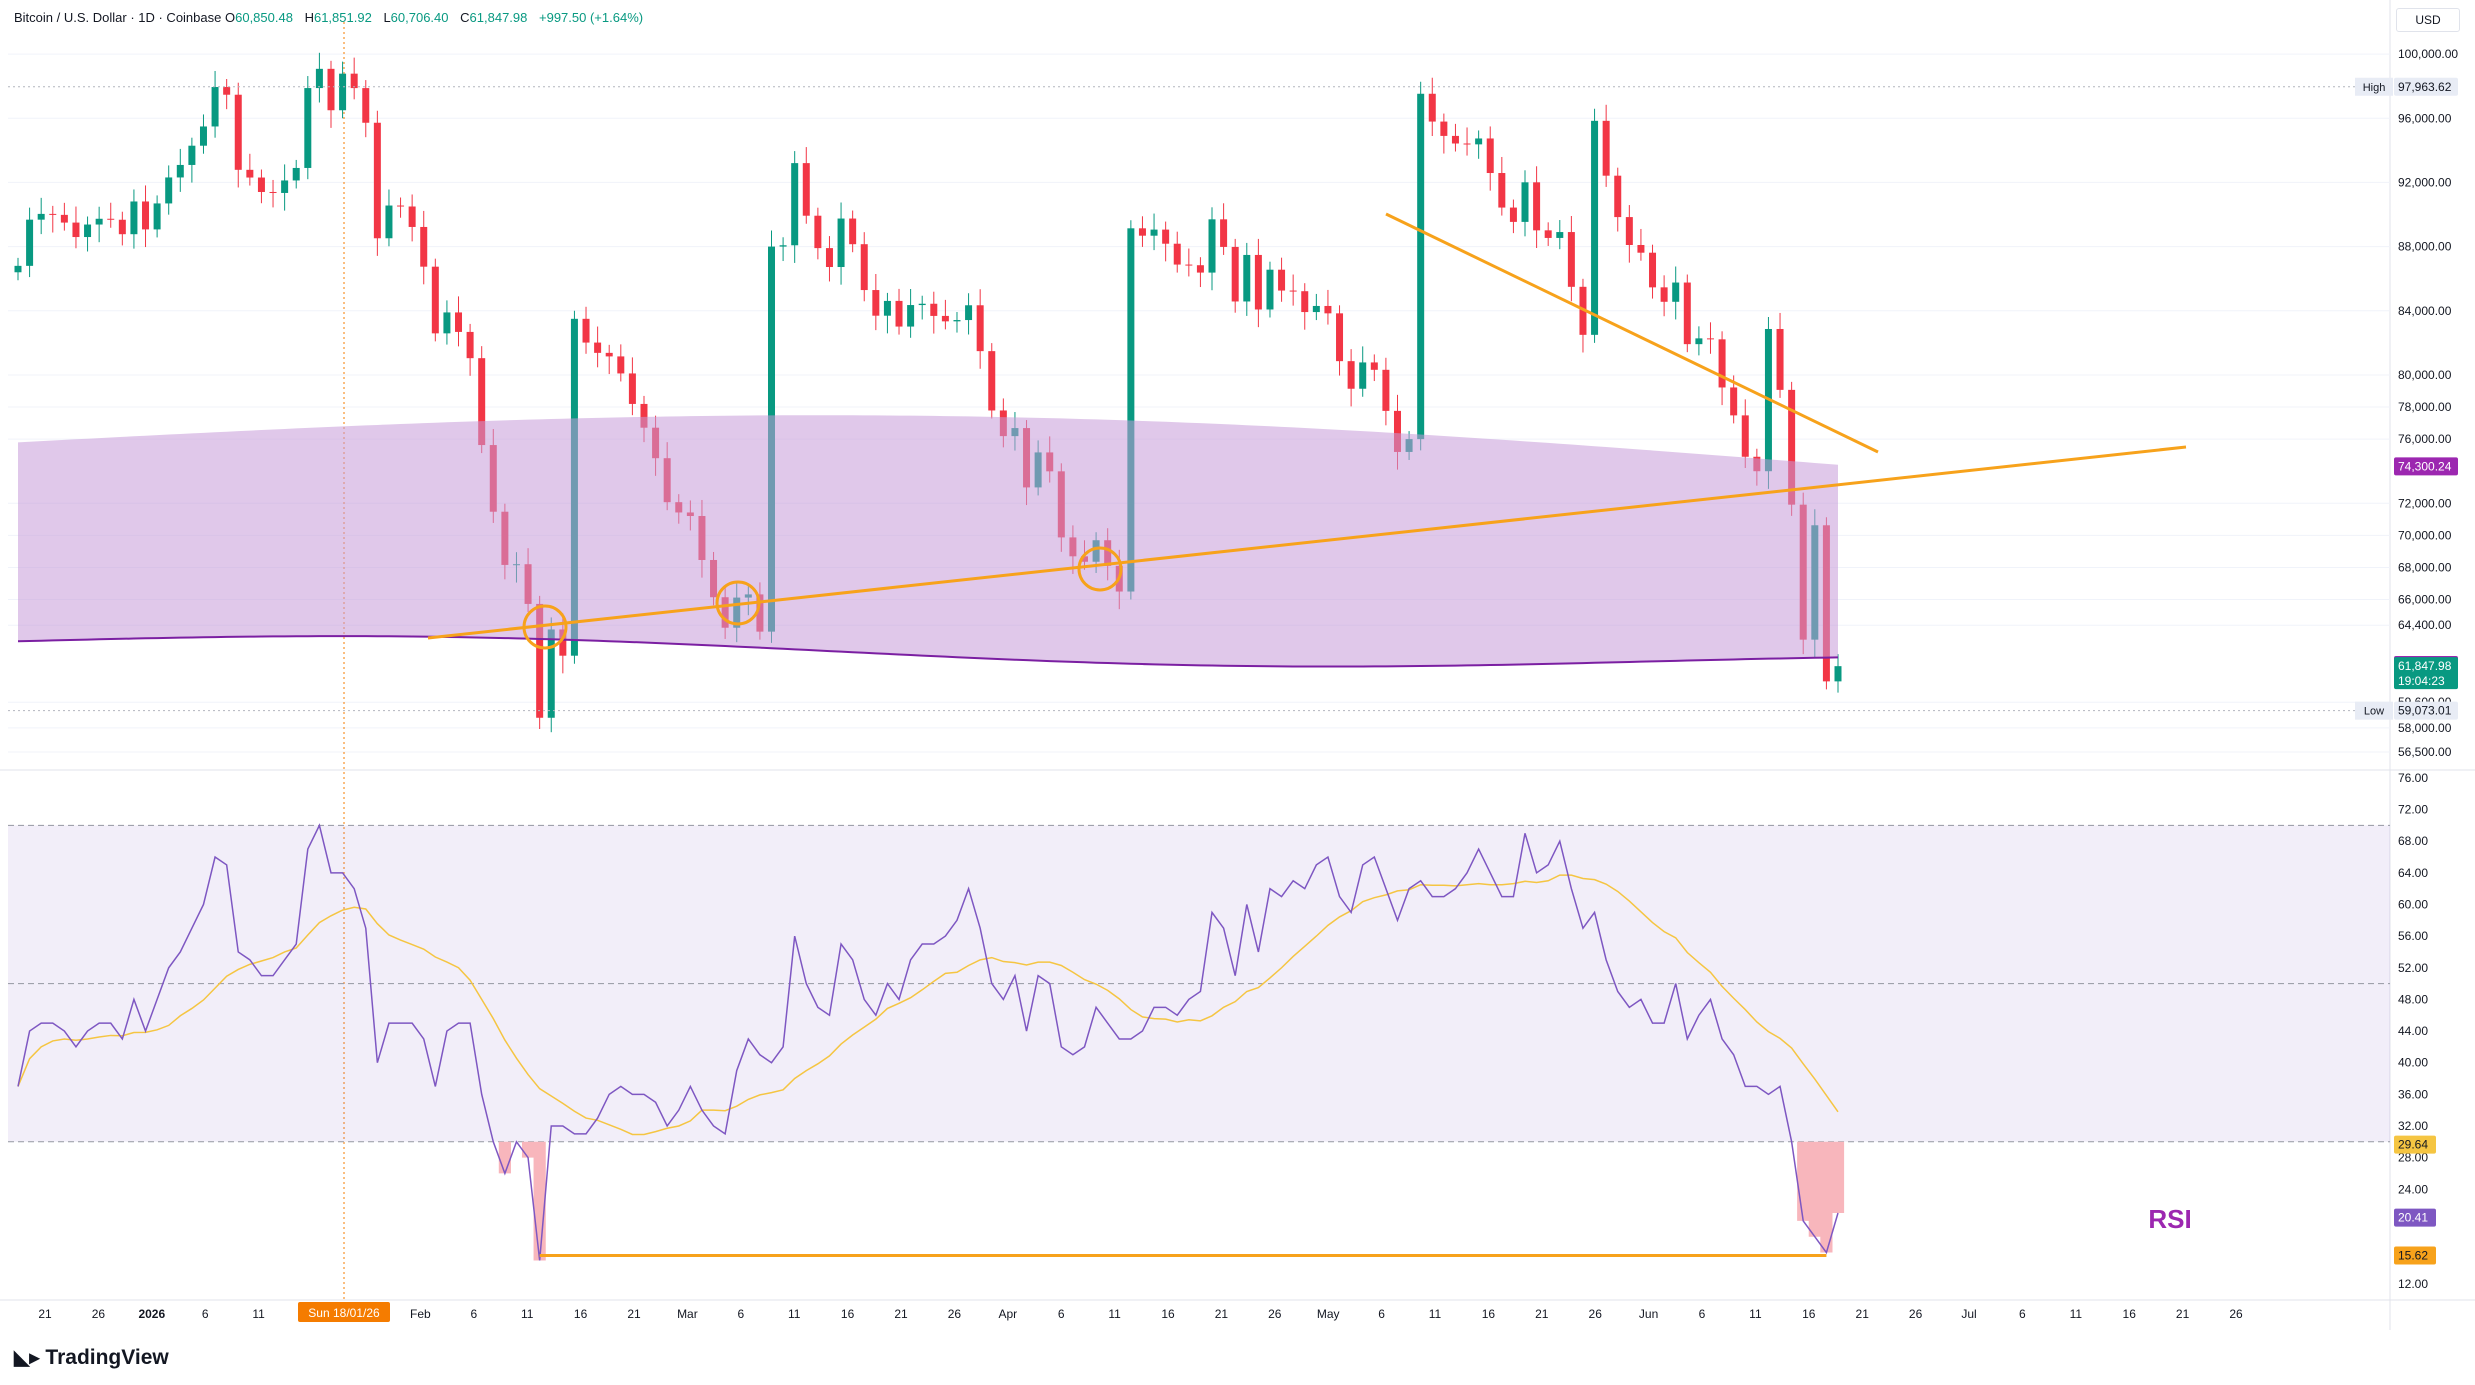 Image resolution: width=2475 pixels, height=1385 pixels. I want to click on price-tick-label: 68,000.00, so click(2425, 567).